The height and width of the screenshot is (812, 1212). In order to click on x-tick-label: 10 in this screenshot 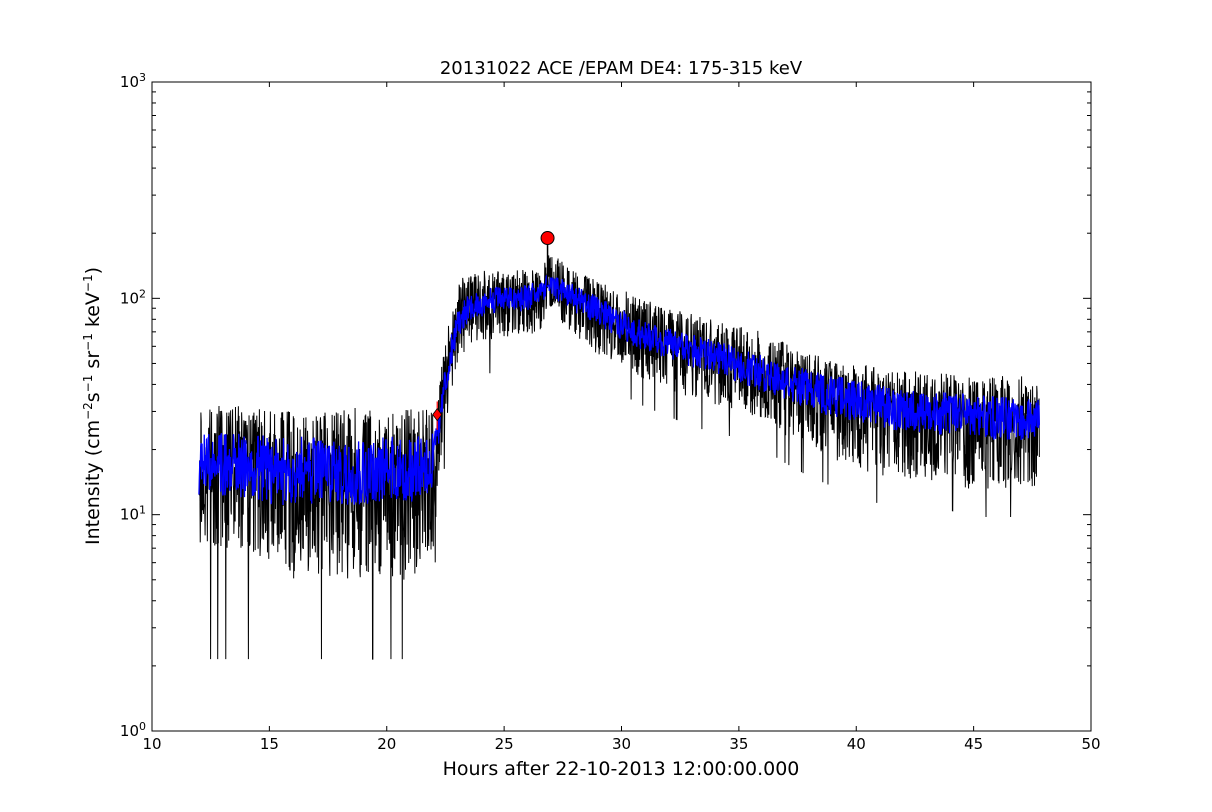, I will do `click(151, 744)`.